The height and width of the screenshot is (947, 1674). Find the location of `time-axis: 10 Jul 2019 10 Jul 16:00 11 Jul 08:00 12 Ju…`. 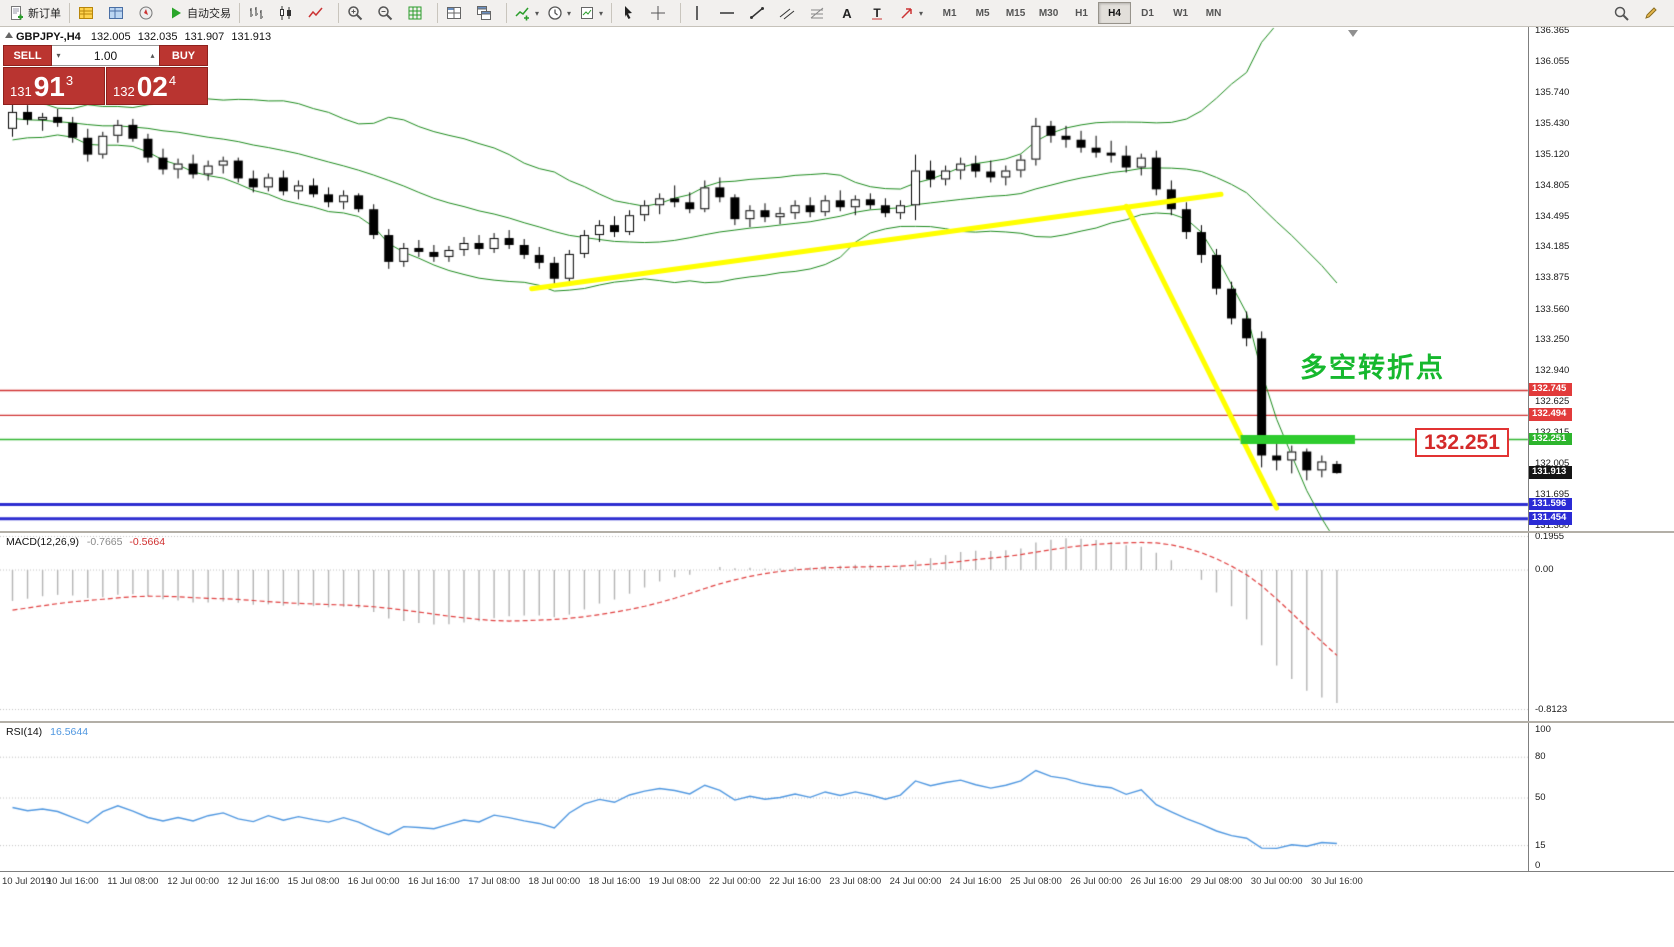

time-axis: 10 Jul 2019 10 Jul 16:00 11 Jul 08:00 12 Ju… is located at coordinates (837, 882).